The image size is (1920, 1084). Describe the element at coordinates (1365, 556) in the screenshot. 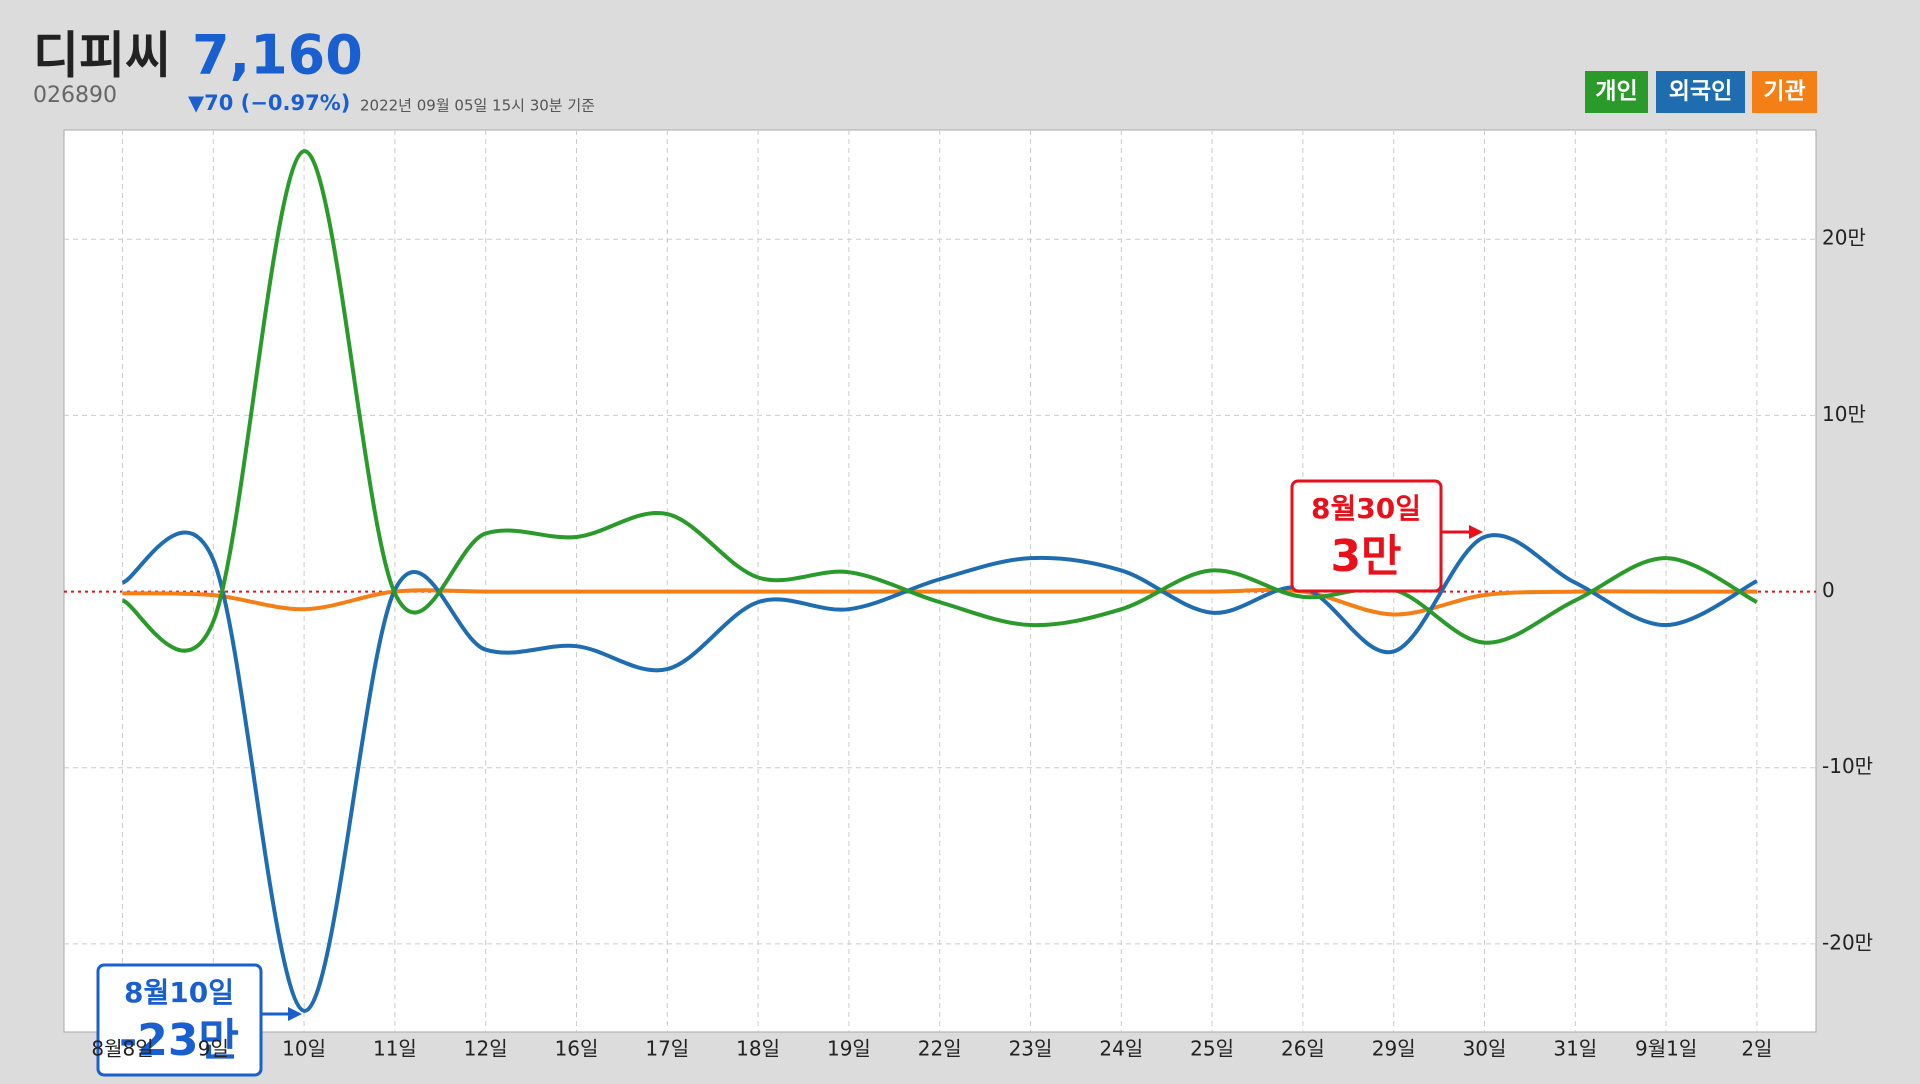

I see `annotation-value: 3만` at that location.